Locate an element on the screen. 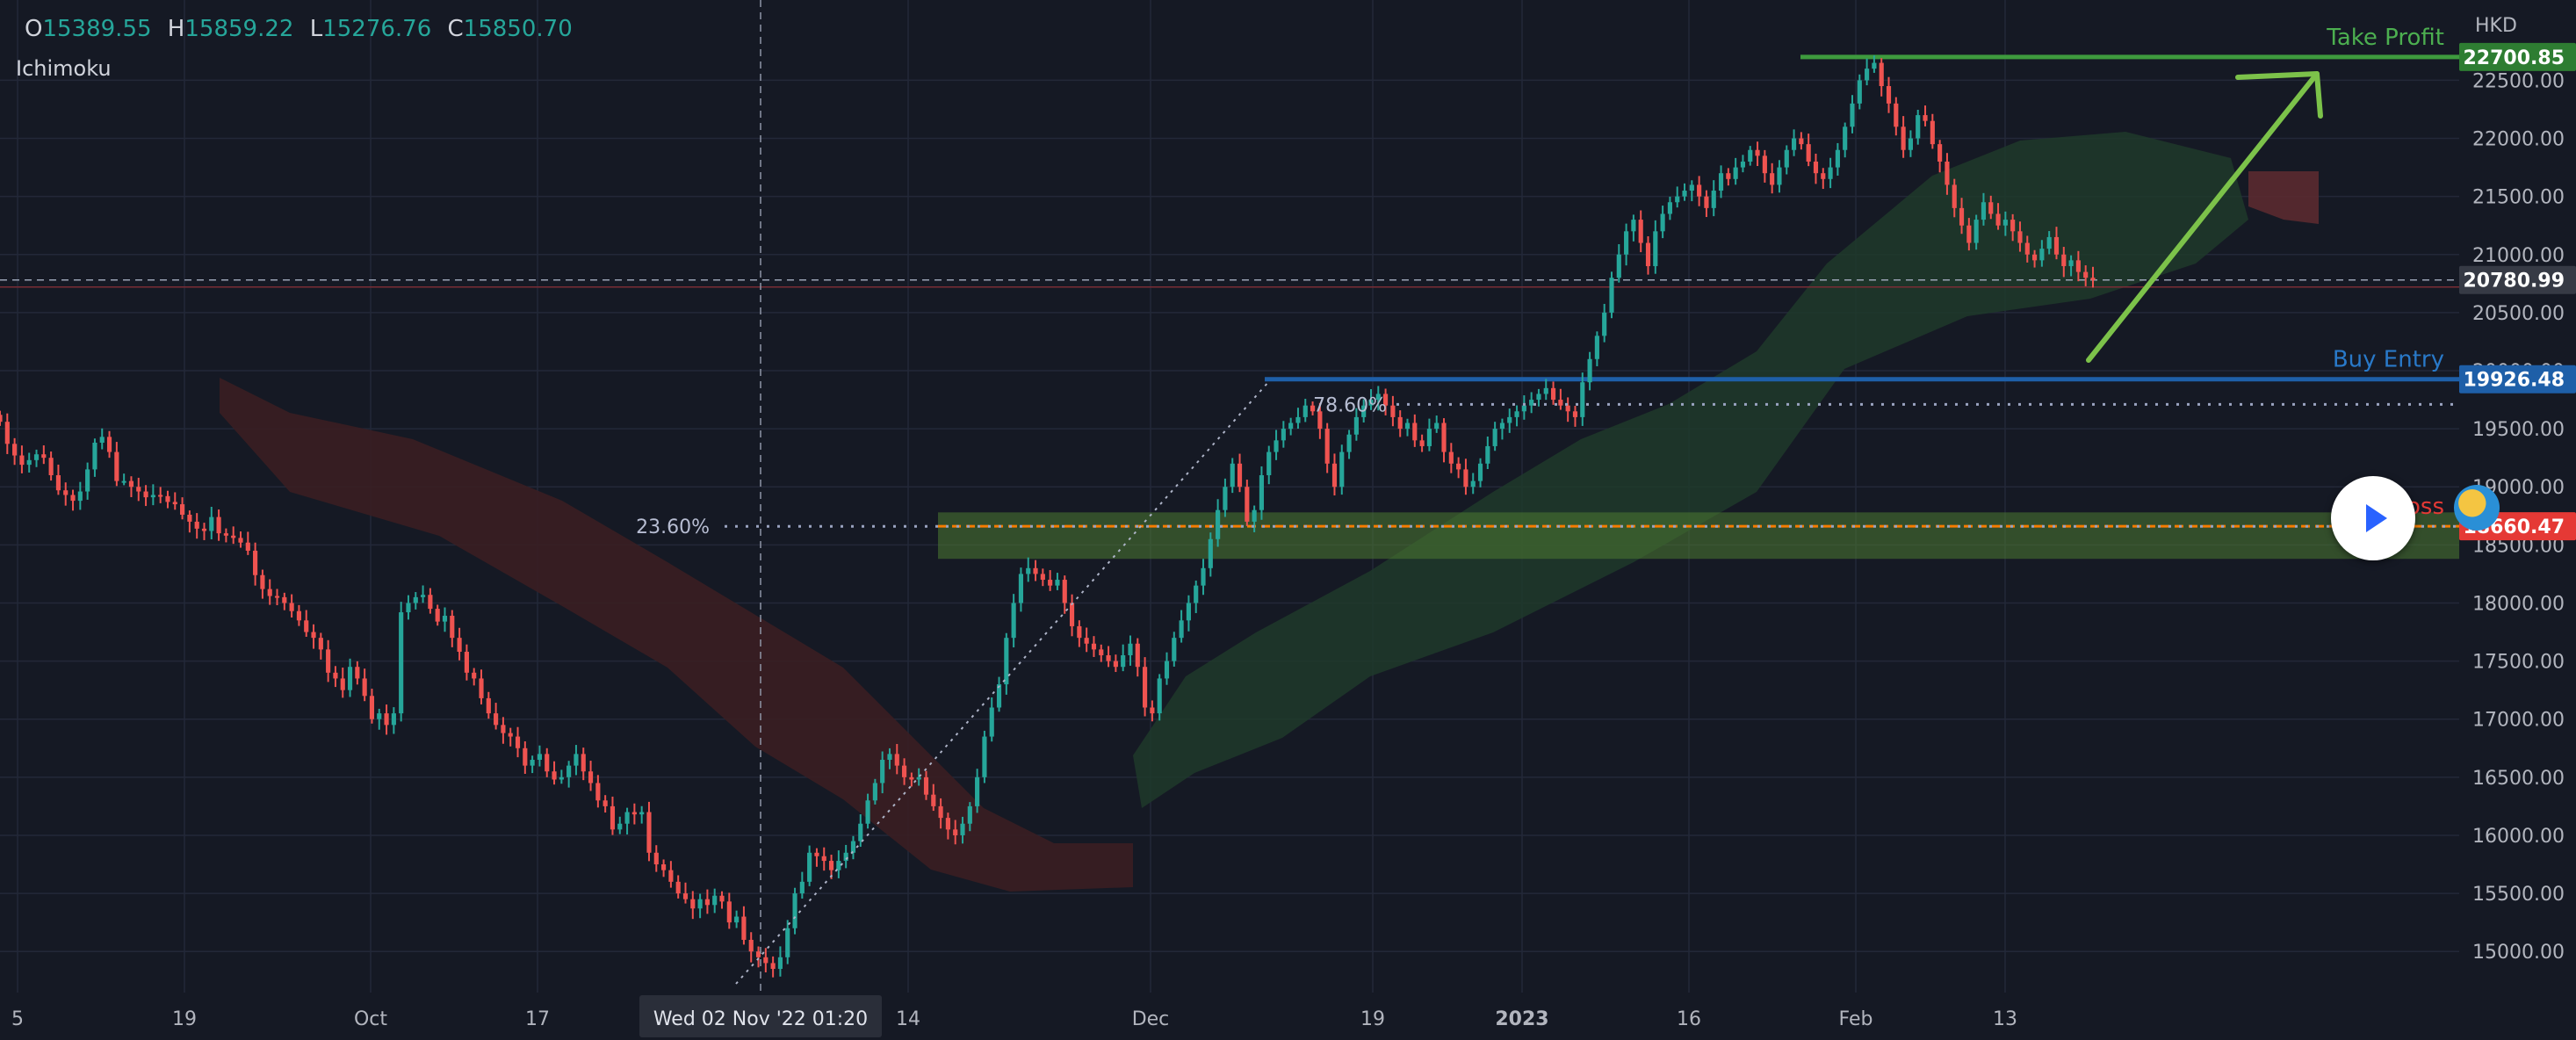 The height and width of the screenshot is (1040, 2576). time-tick-label: Oct is located at coordinates (370, 1019).